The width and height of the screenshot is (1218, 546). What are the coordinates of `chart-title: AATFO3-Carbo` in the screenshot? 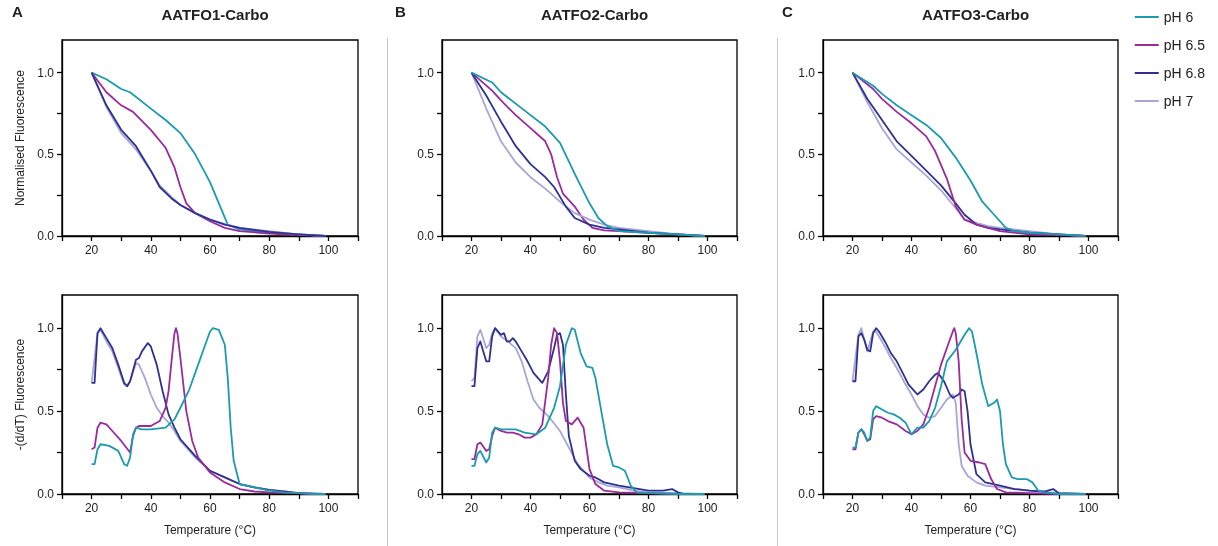 It's located at (975, 14).